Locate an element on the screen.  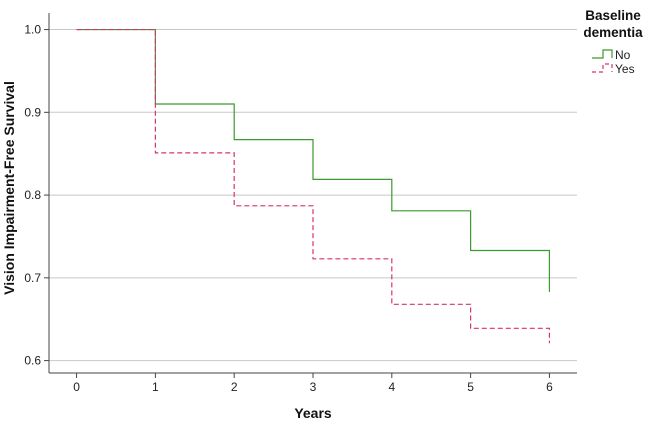
y-tick-label-0.7: 0.7 is located at coordinates (32, 278).